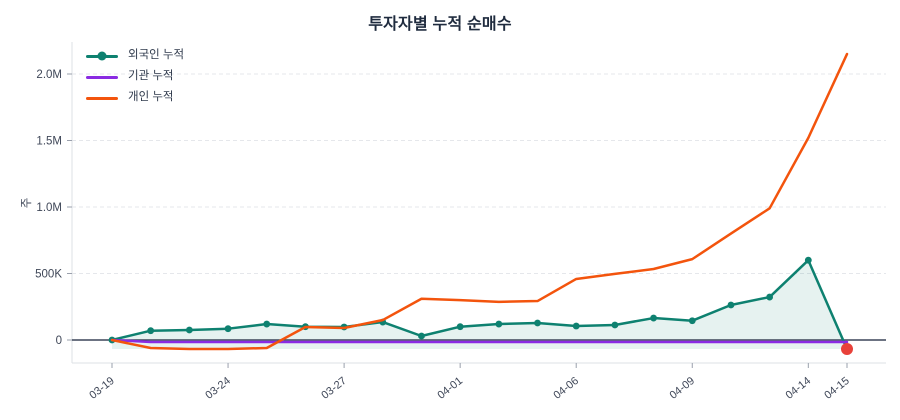 The image size is (900, 420). I want to click on legend-item-foreign: 외국인 누적, so click(135, 56).